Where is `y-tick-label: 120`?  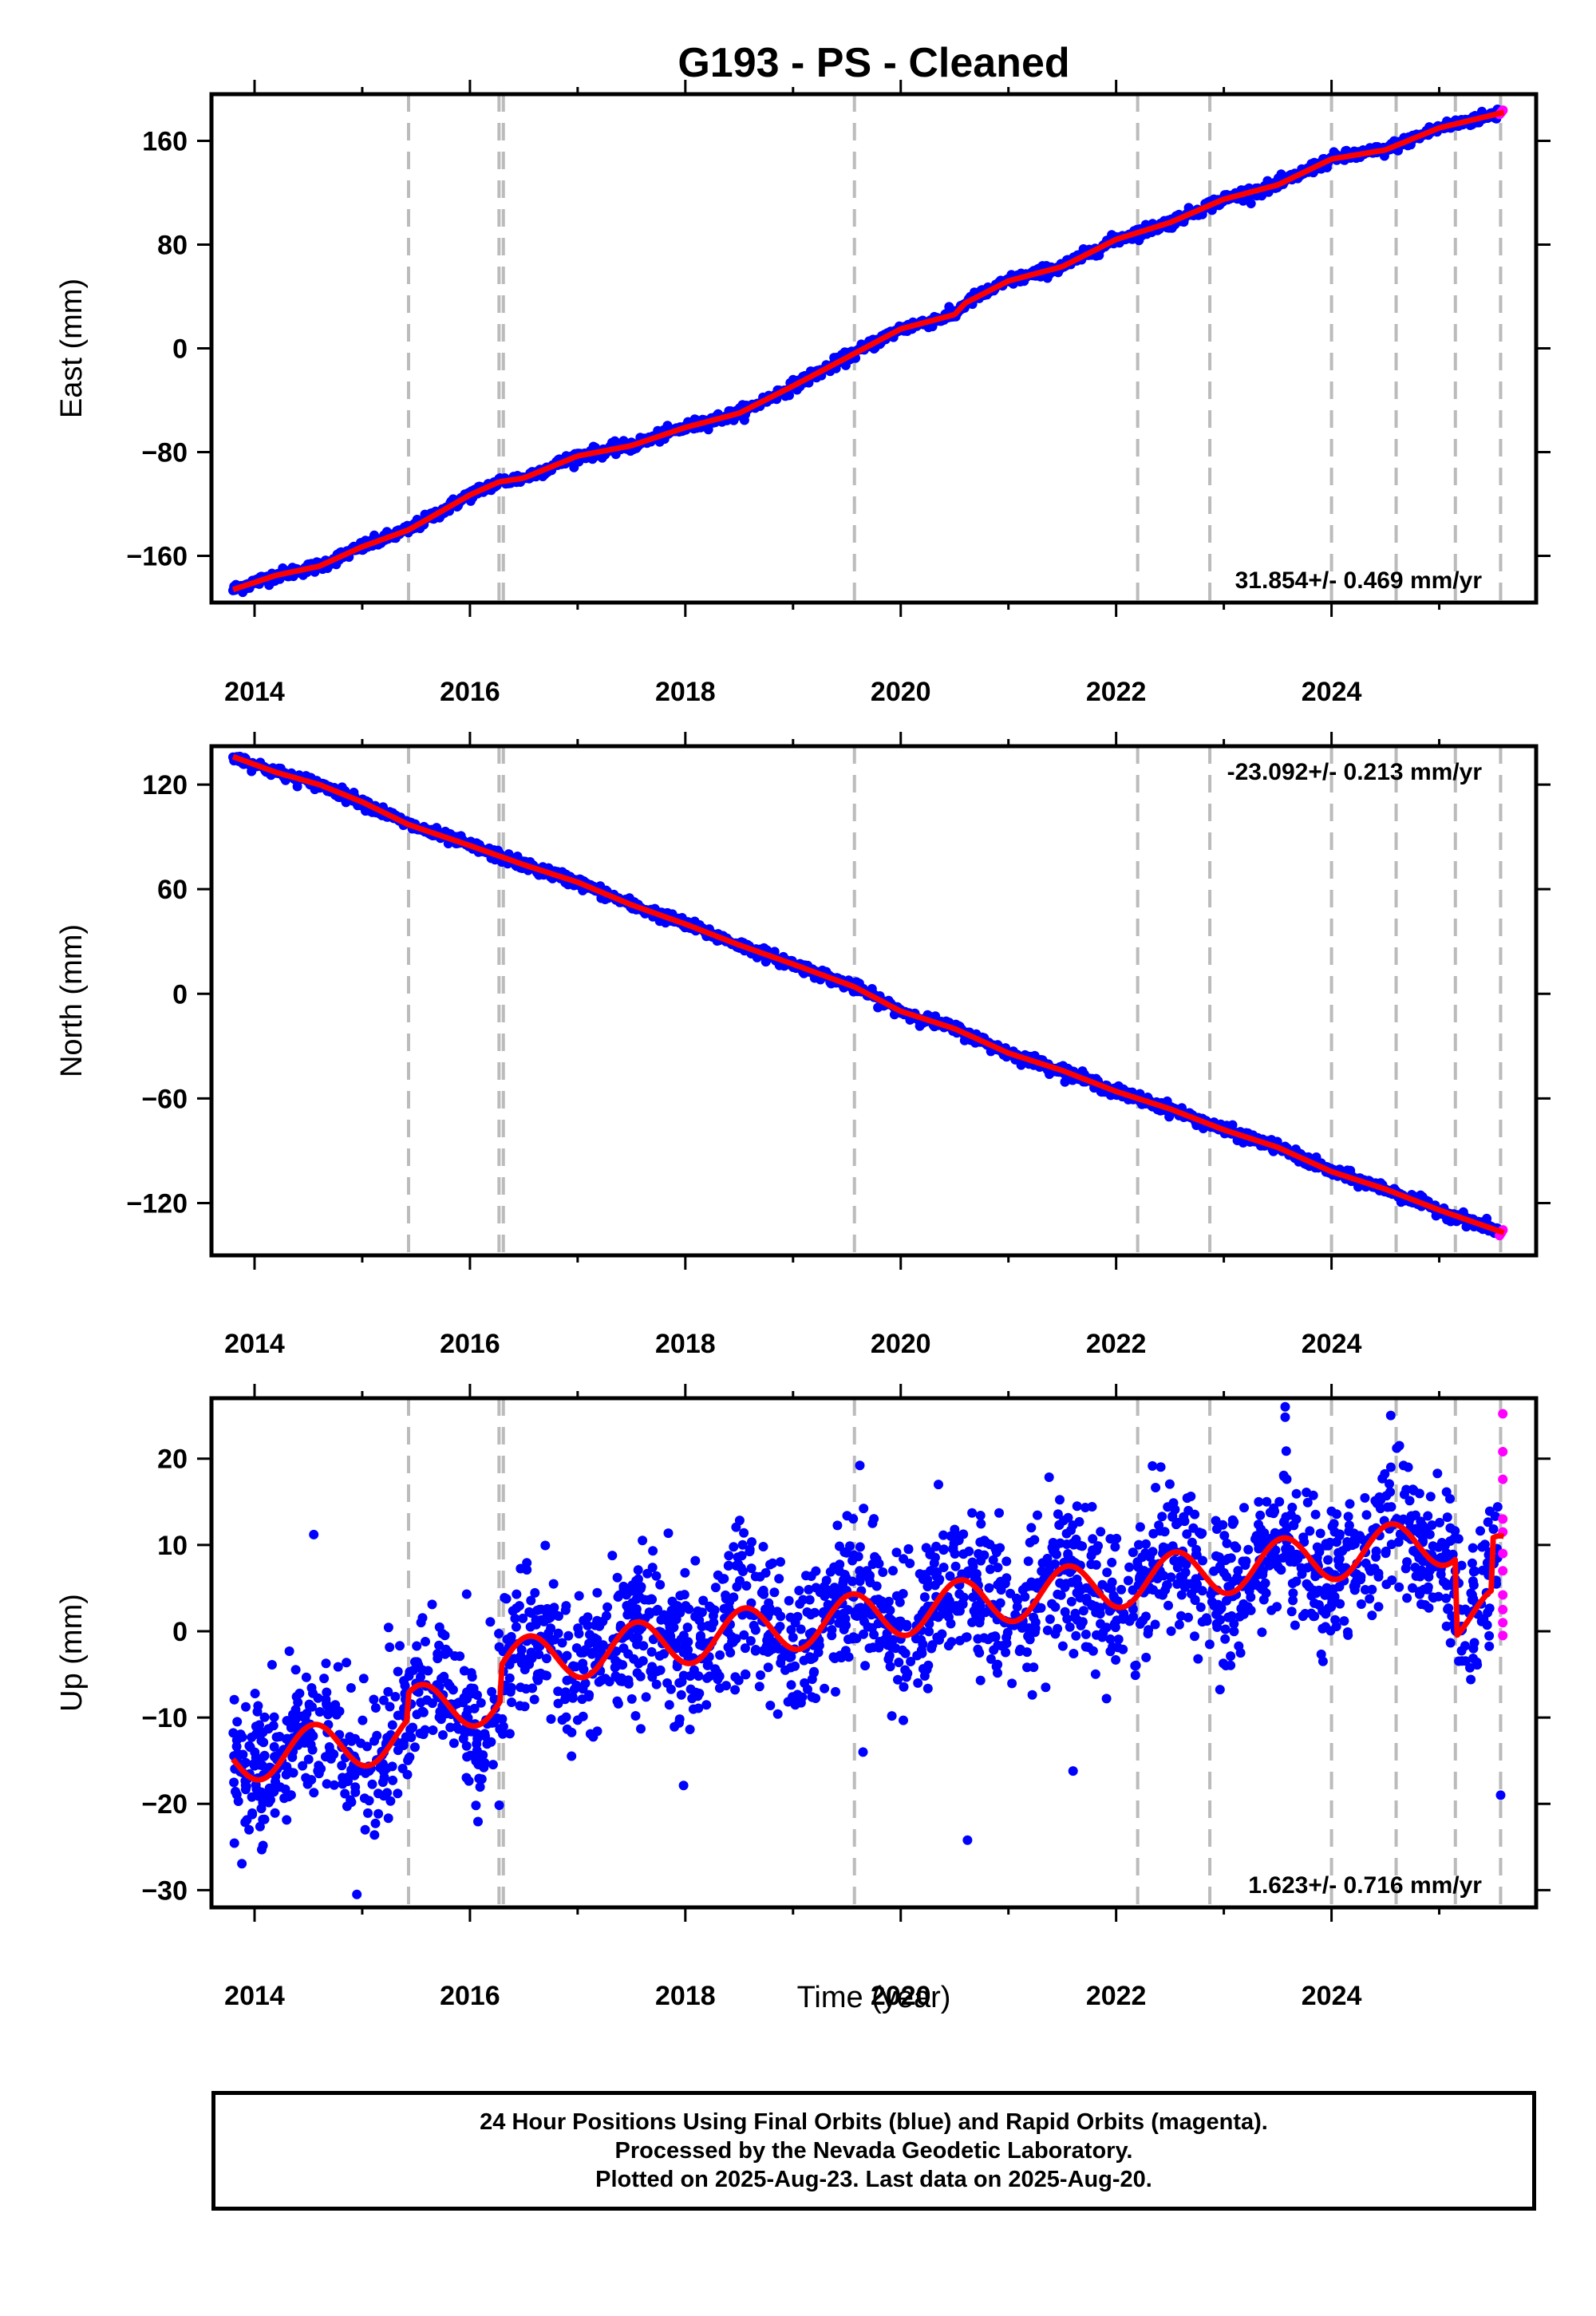
y-tick-label: 120 is located at coordinates (165, 785).